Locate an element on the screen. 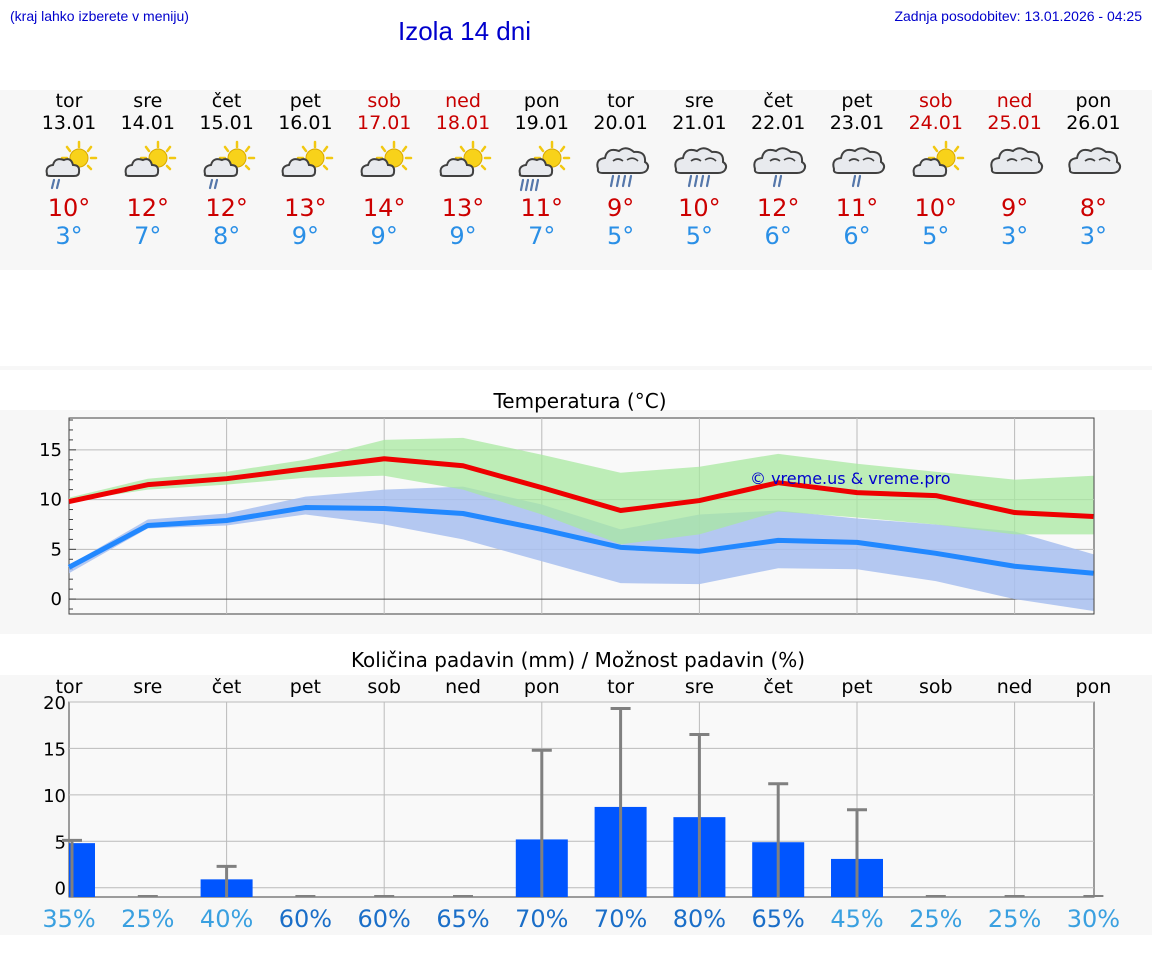  day-date: 20.01 is located at coordinates (620, 123).